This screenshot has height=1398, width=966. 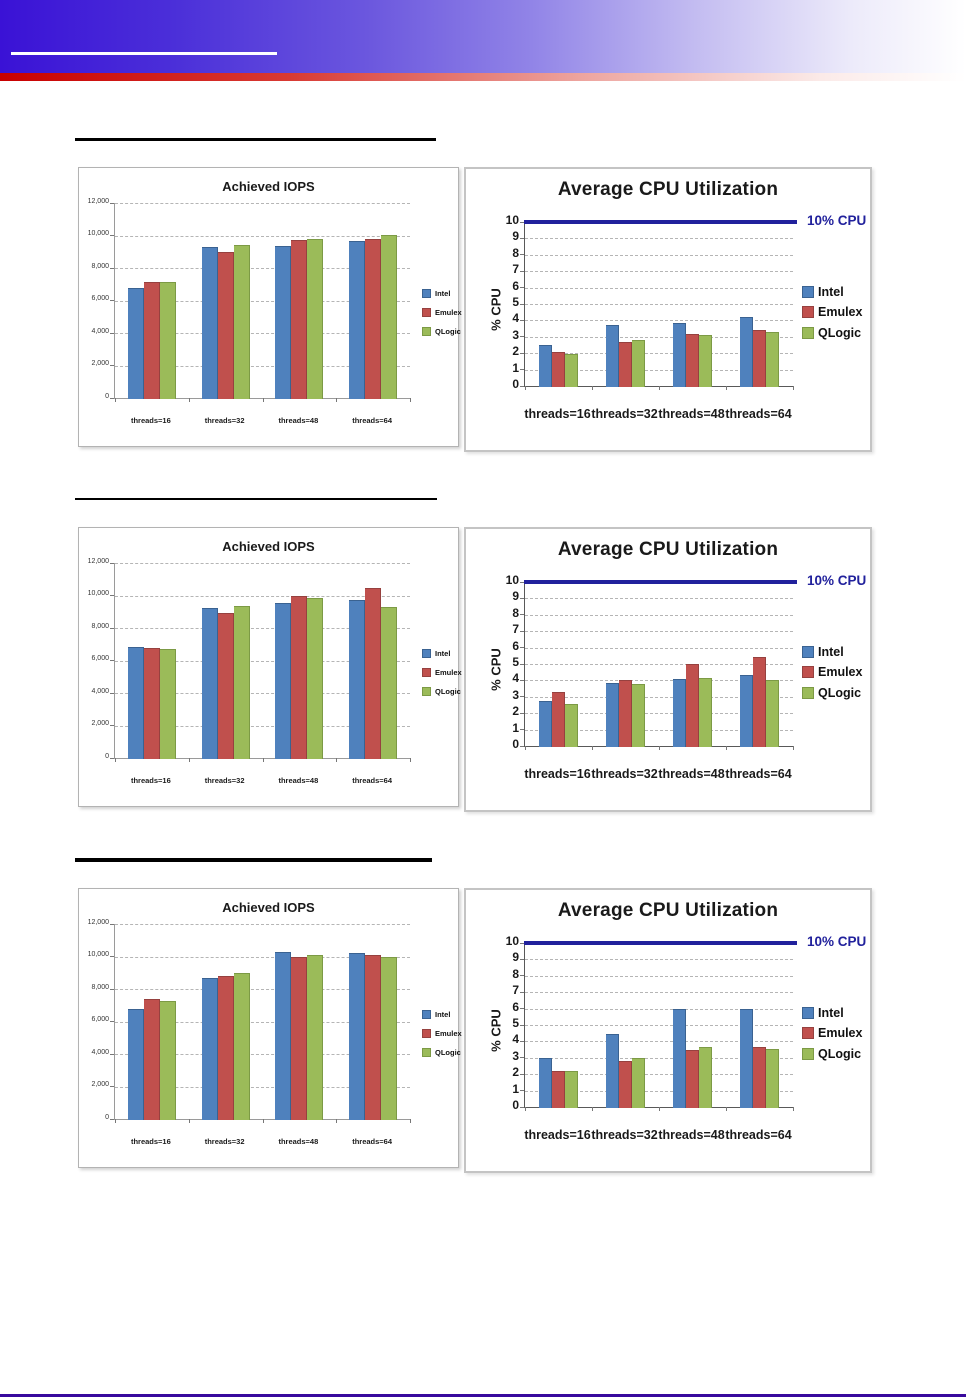 I want to click on plot-area, so click(x=260, y=662).